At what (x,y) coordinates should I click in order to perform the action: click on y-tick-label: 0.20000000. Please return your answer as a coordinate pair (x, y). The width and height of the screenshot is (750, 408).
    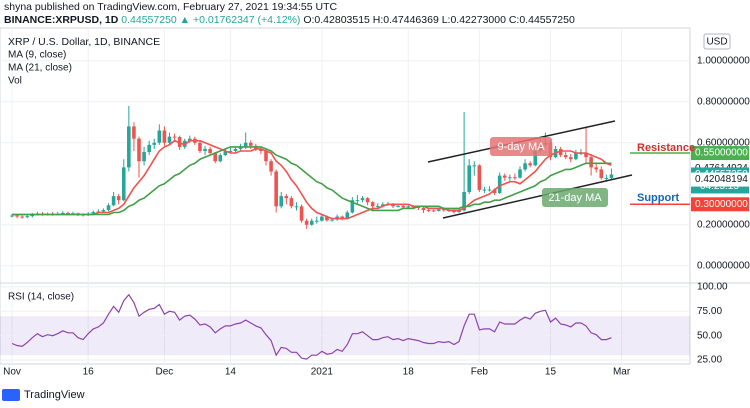
    Looking at the image, I should click on (723, 224).